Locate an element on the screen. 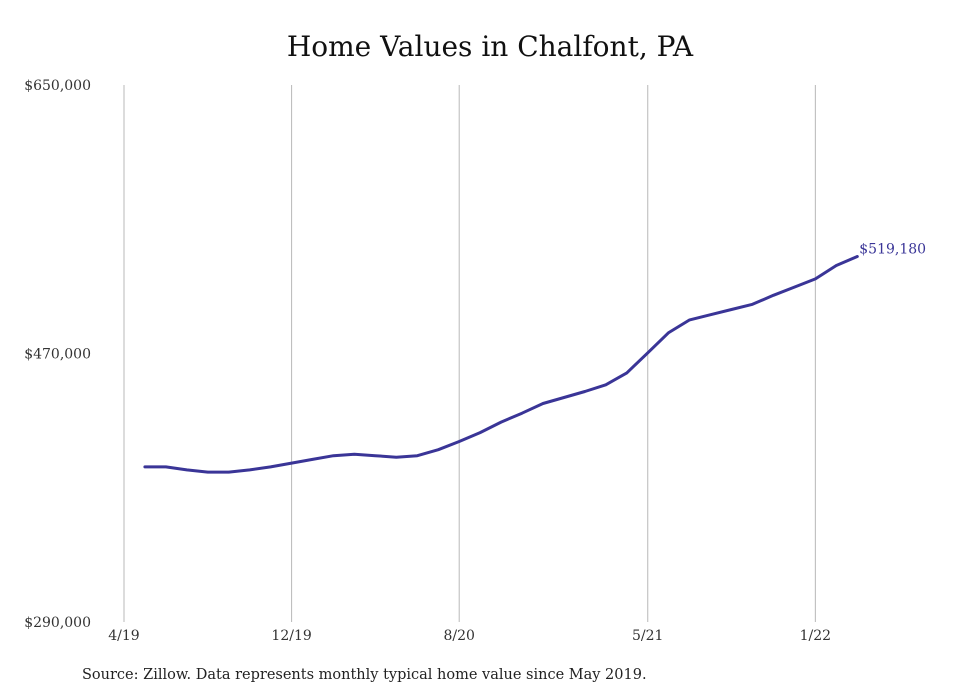 Image resolution: width=980 pixels, height=699 pixels. x-tick-label: 4/19 is located at coordinates (123, 636).